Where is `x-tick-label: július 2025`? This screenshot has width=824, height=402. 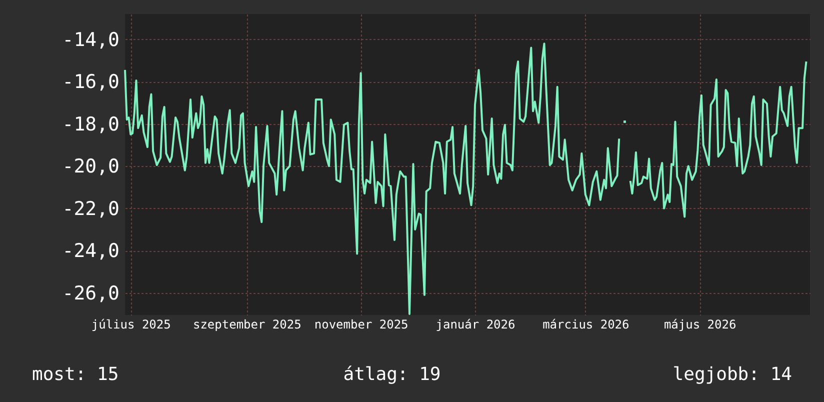 x-tick-label: július 2025 is located at coordinates (131, 325).